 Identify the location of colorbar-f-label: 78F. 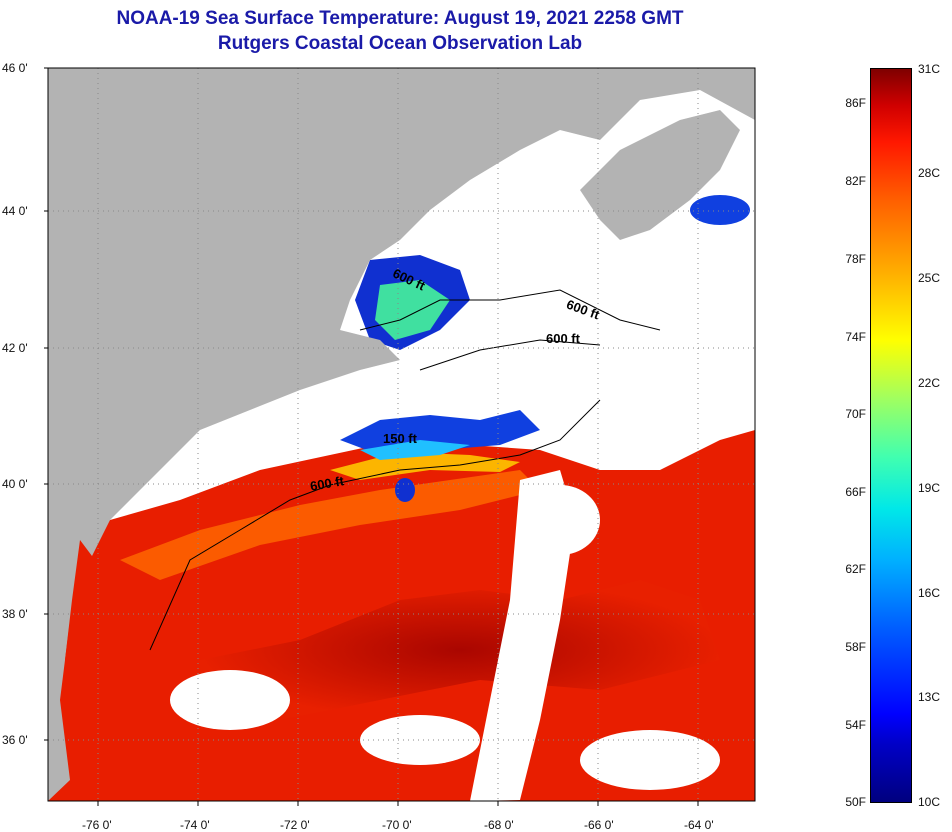
(855, 259).